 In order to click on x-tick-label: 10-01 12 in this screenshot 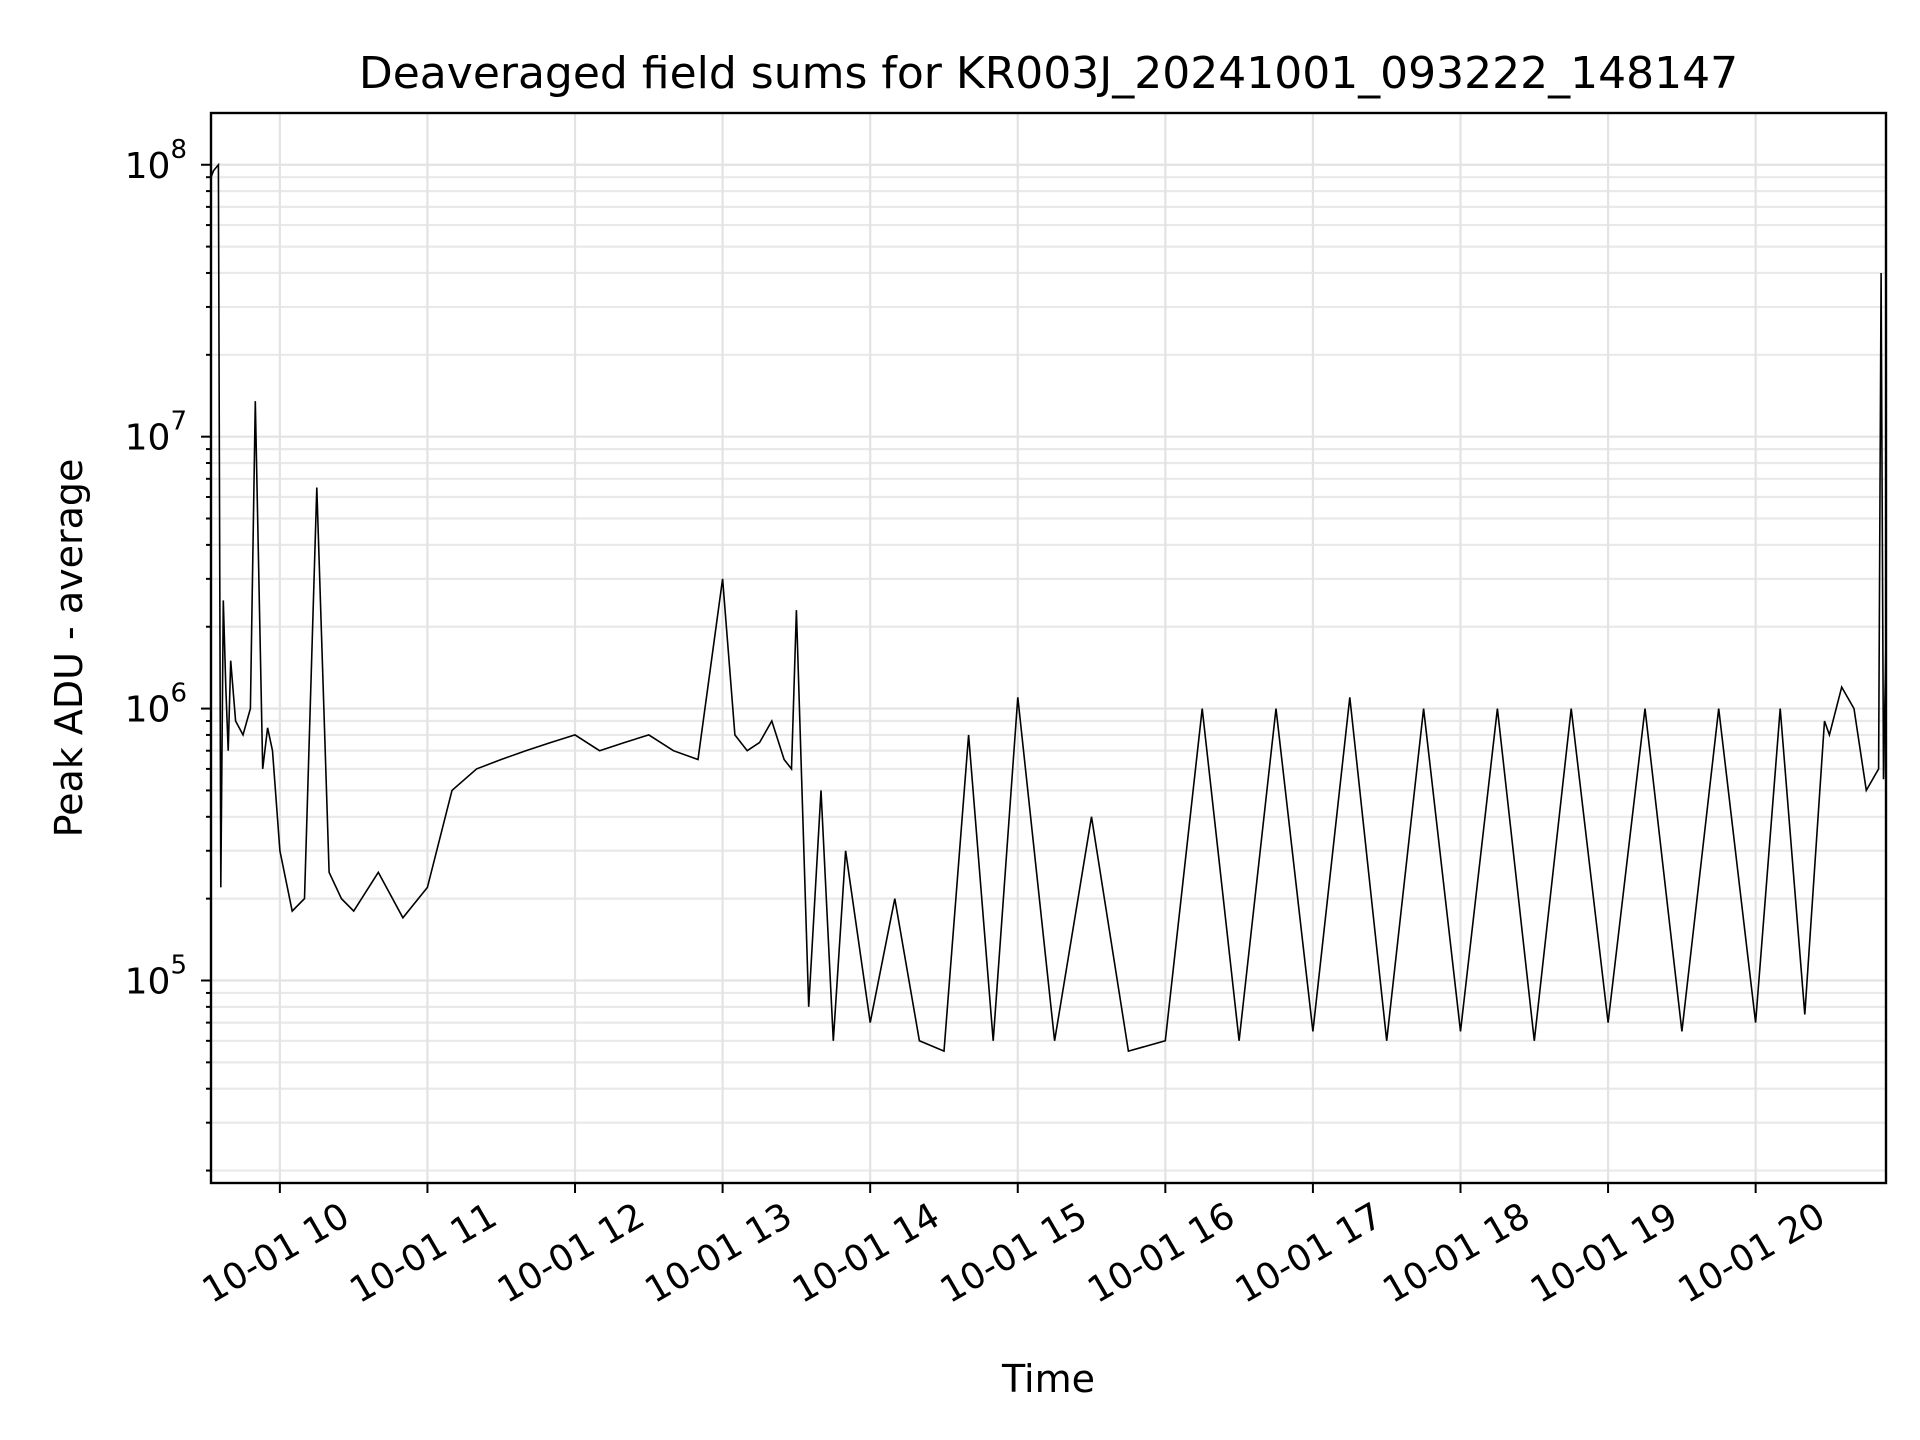, I will do `click(571, 1253)`.